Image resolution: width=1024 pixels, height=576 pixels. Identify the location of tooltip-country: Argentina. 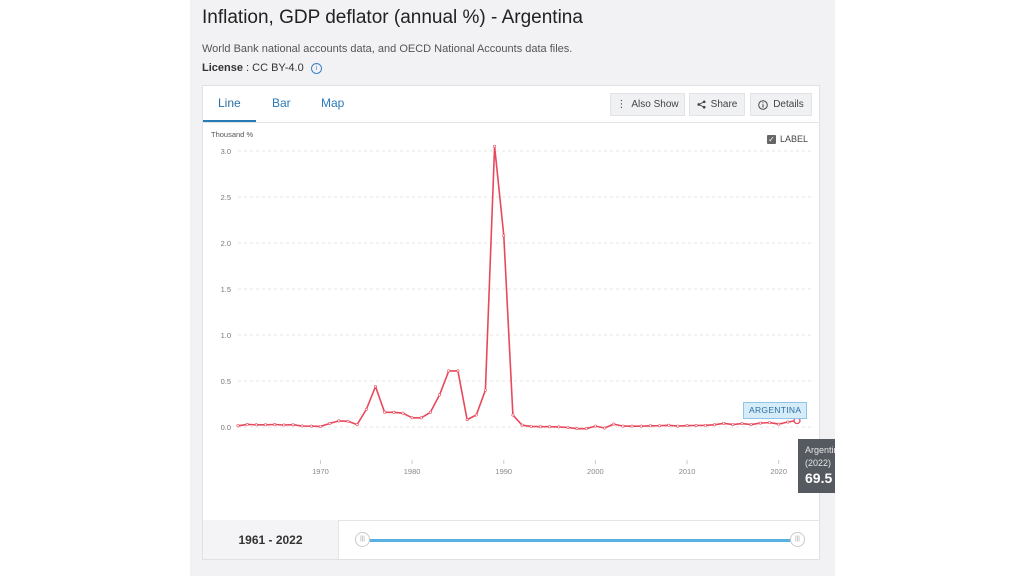
(820, 450).